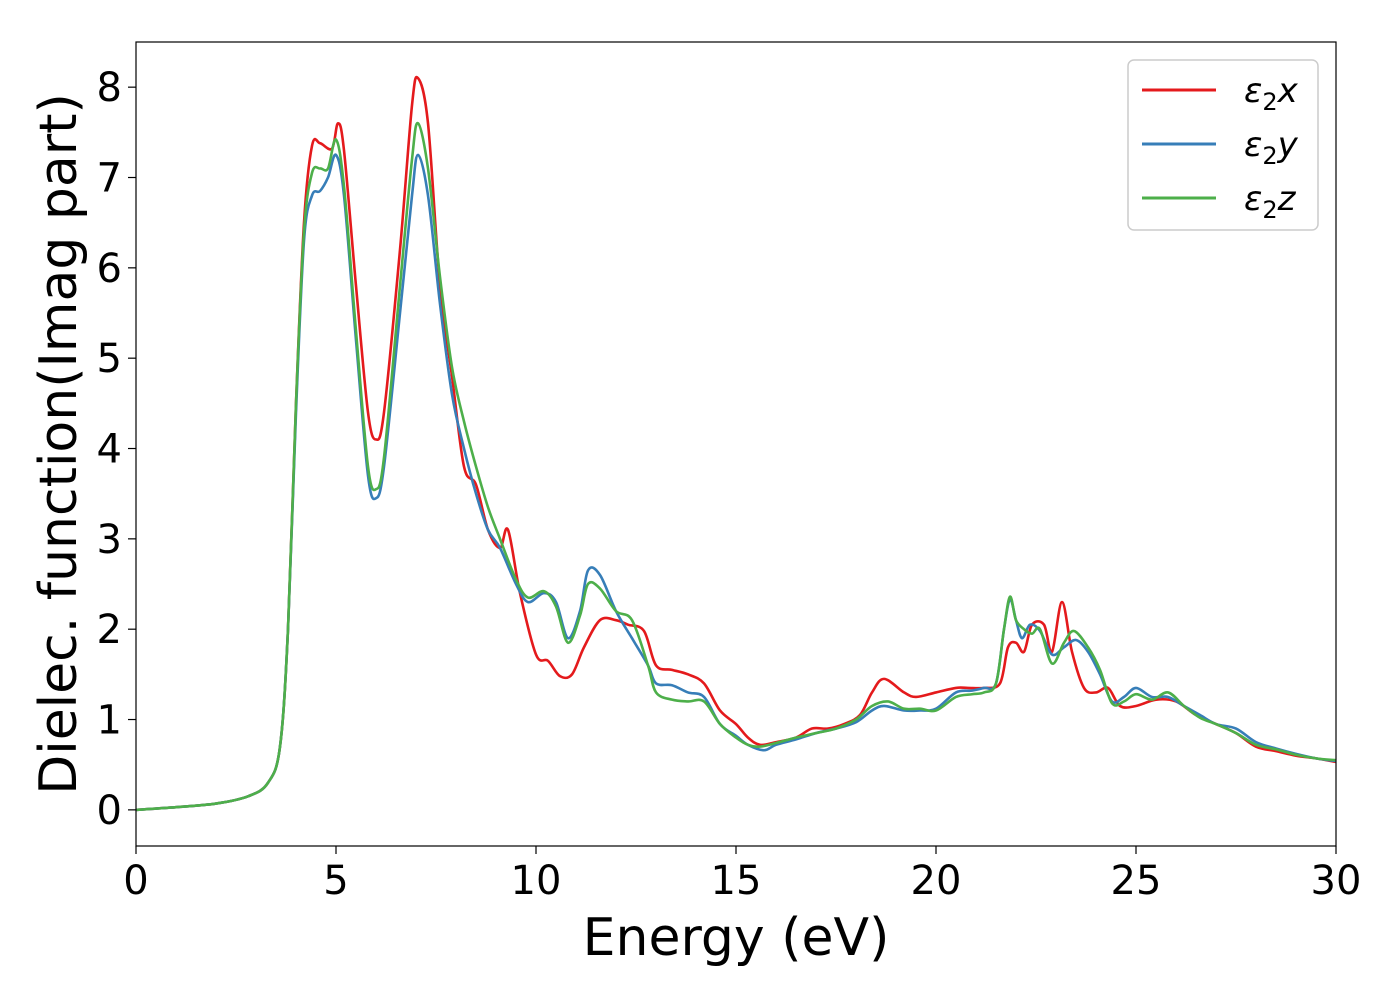  I want to click on legend: ε2x ε2y ε2z, so click(1223, 145).